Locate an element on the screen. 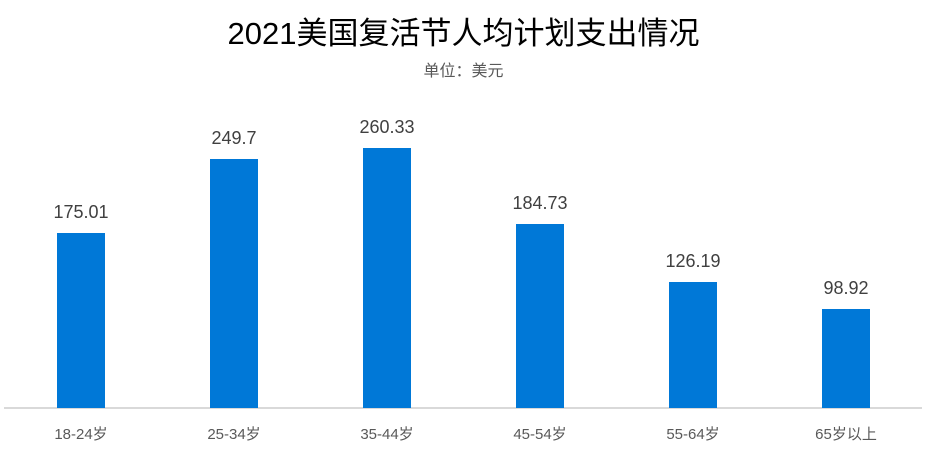  data-label: 184.73 is located at coordinates (540, 203).